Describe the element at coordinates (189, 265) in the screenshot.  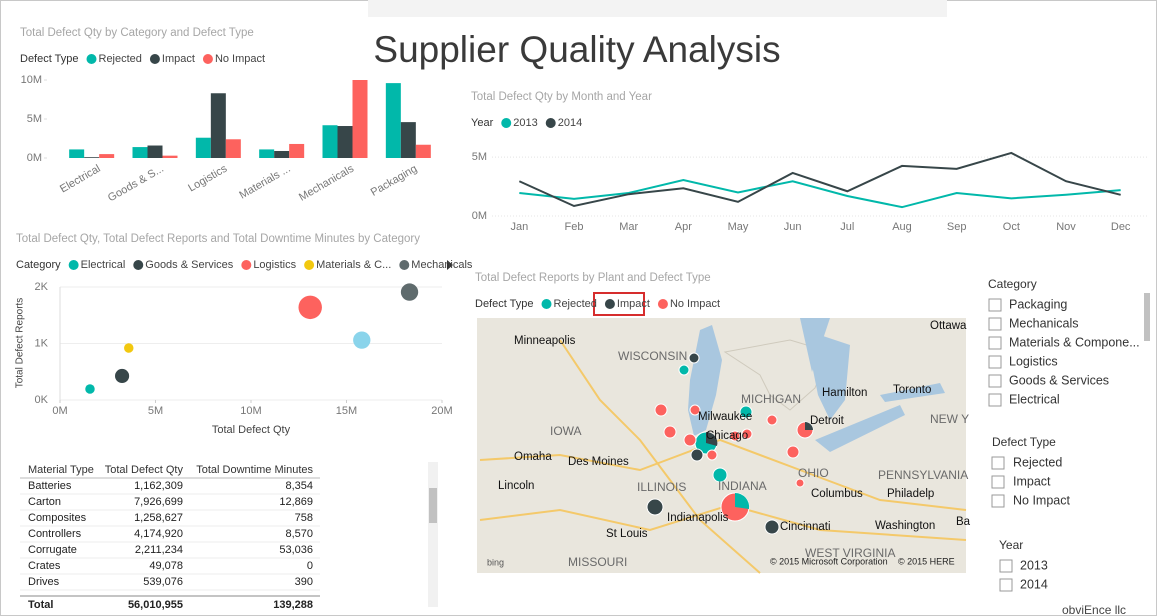
I see `legend-label: Goods & Services` at that location.